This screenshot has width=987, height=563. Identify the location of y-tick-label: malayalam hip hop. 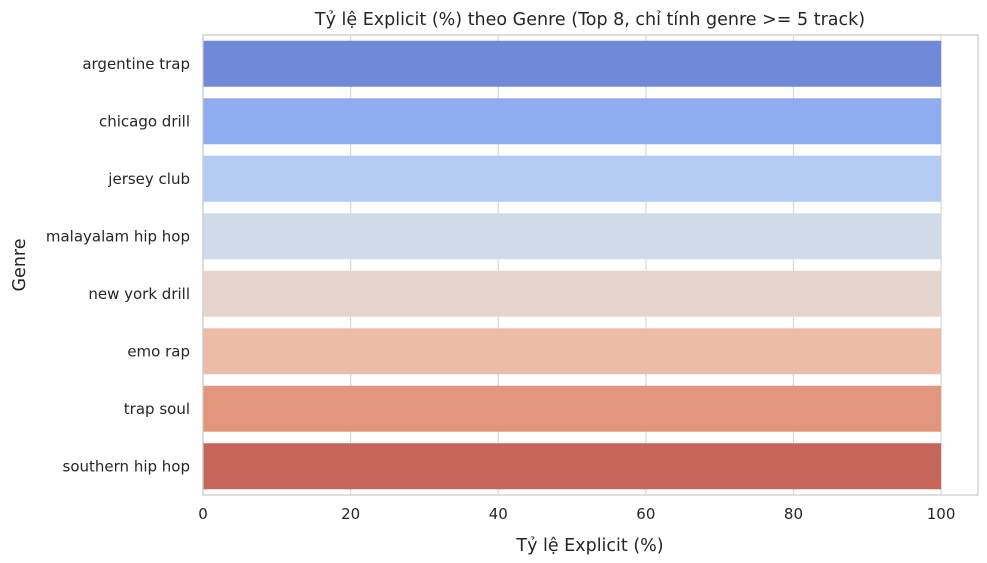
(118, 236).